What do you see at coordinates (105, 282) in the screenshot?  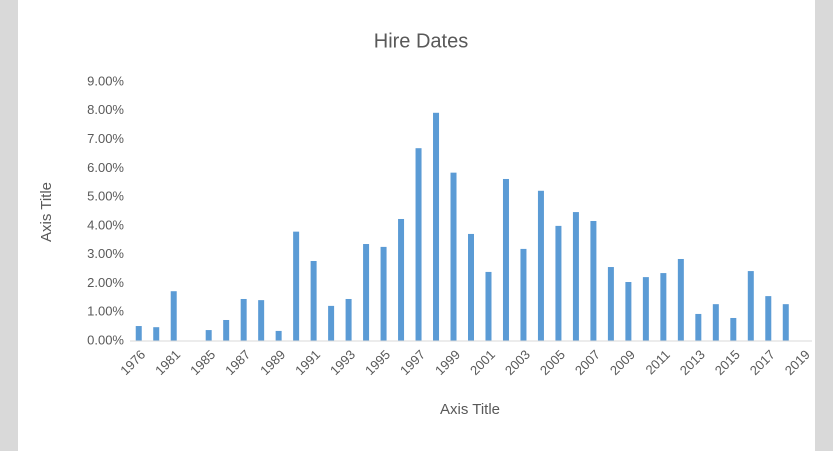 I see `y-tick-label: 2.00%` at bounding box center [105, 282].